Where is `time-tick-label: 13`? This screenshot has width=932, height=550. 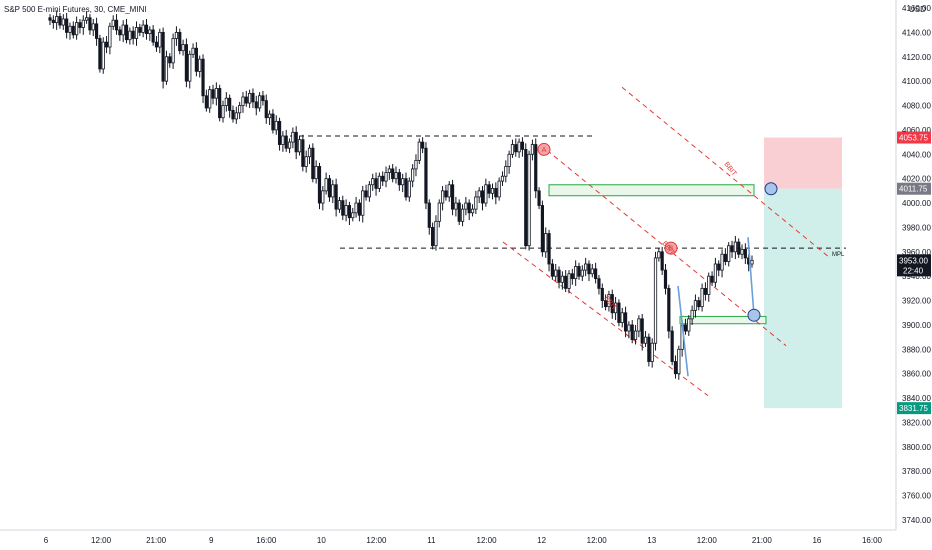 time-tick-label: 13 is located at coordinates (651, 540).